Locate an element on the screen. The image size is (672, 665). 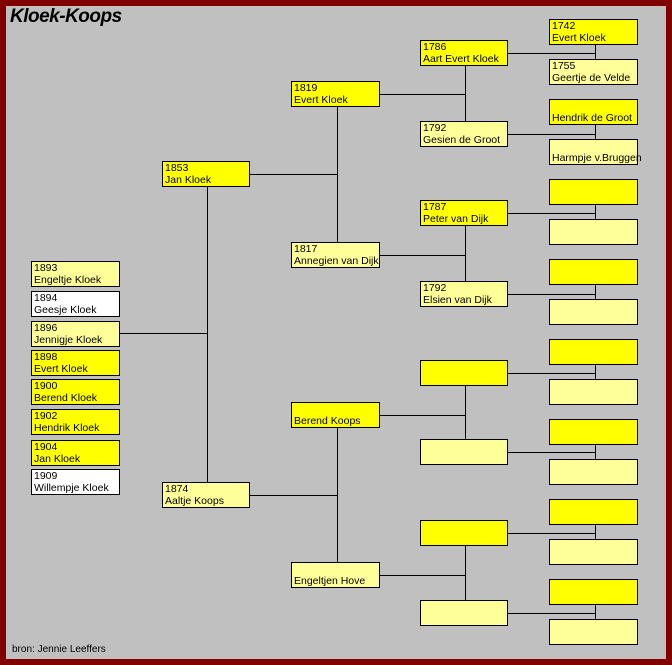
person-year: 1904 is located at coordinates (46, 447).